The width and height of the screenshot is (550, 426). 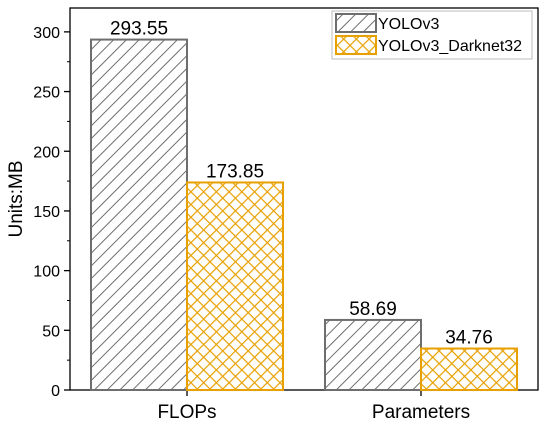 I want to click on y-tick-label-4: 200, so click(x=46, y=152).